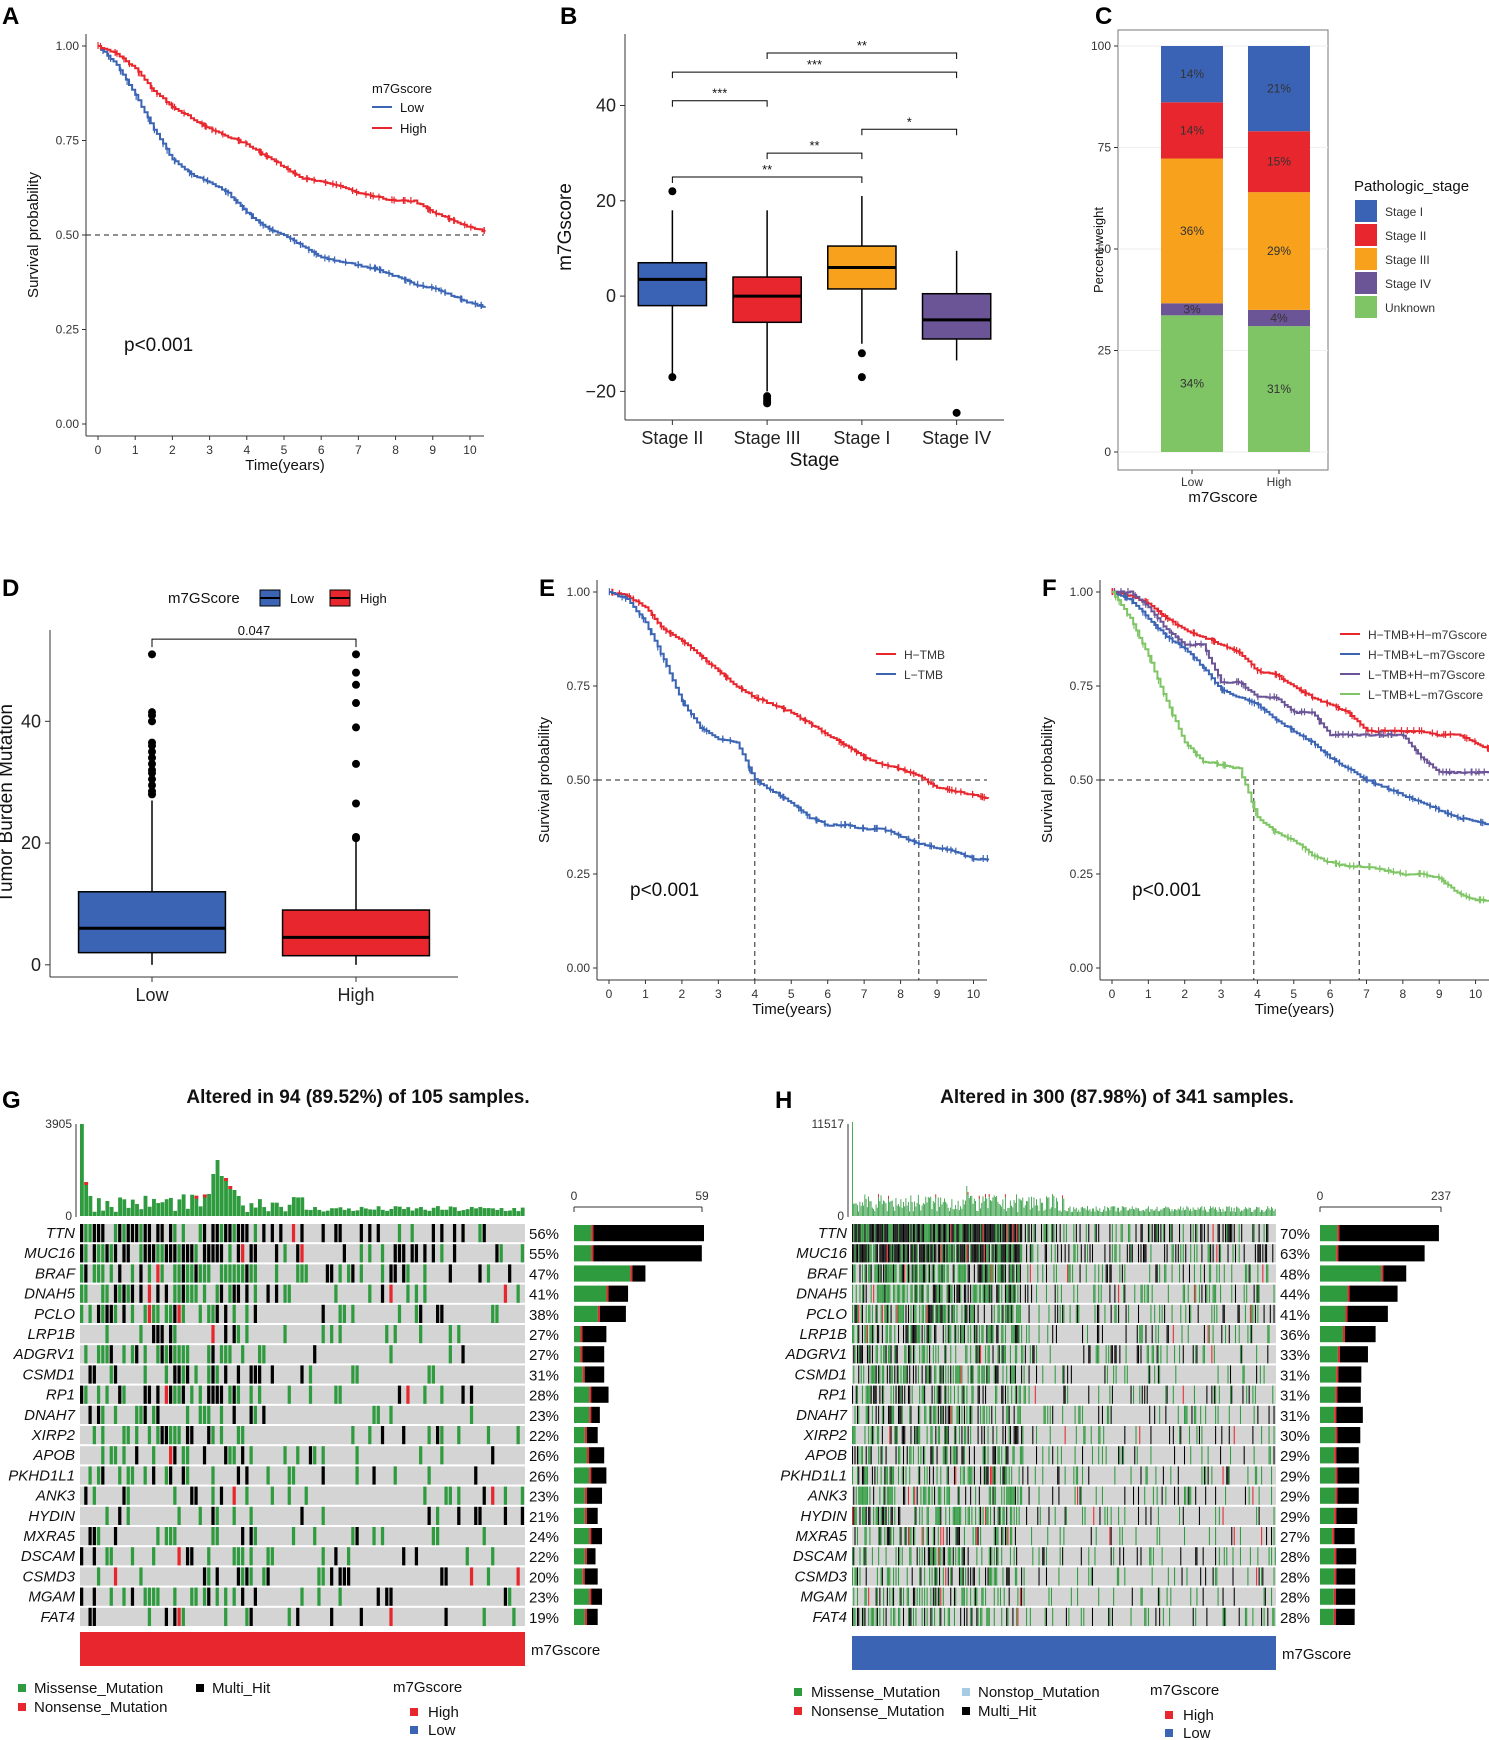  Describe the element at coordinates (443, 1712) in the screenshot. I see `legend-item-label: High` at that location.